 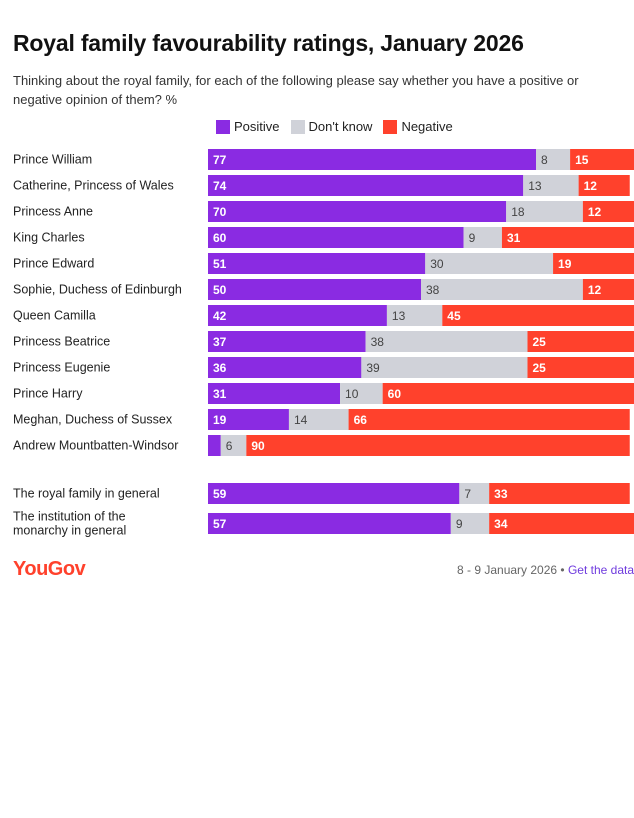 What do you see at coordinates (373, 368) in the screenshot?
I see `data-label-dont-know-princess-eugenie: 39` at bounding box center [373, 368].